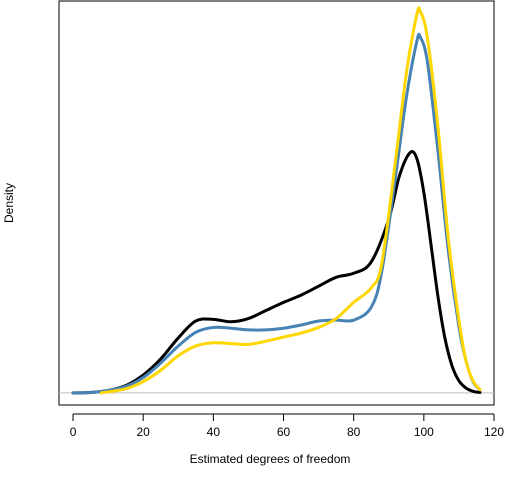 The width and height of the screenshot is (512, 485). Describe the element at coordinates (214, 432) in the screenshot. I see `x-tick-label: 40` at that location.